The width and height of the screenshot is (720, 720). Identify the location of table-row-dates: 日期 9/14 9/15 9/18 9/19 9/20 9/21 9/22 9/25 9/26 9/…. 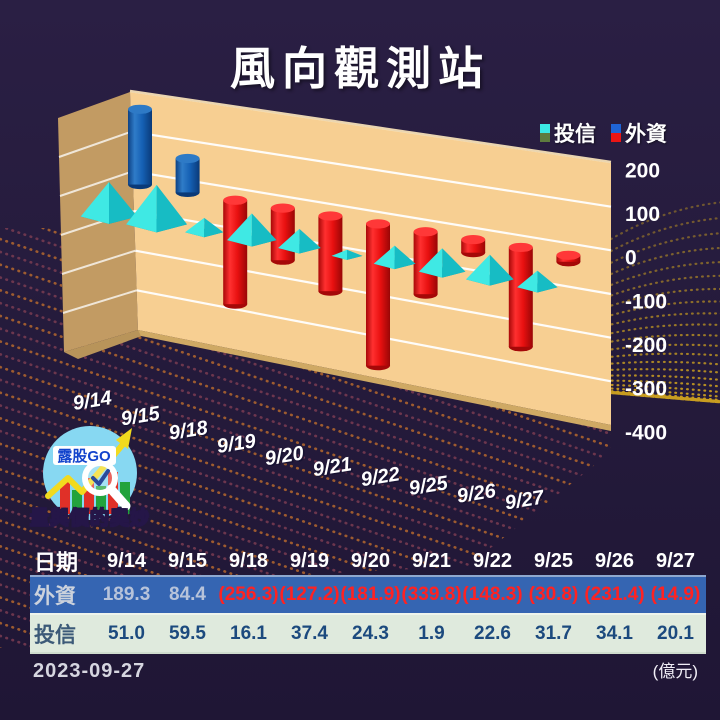
(368, 560).